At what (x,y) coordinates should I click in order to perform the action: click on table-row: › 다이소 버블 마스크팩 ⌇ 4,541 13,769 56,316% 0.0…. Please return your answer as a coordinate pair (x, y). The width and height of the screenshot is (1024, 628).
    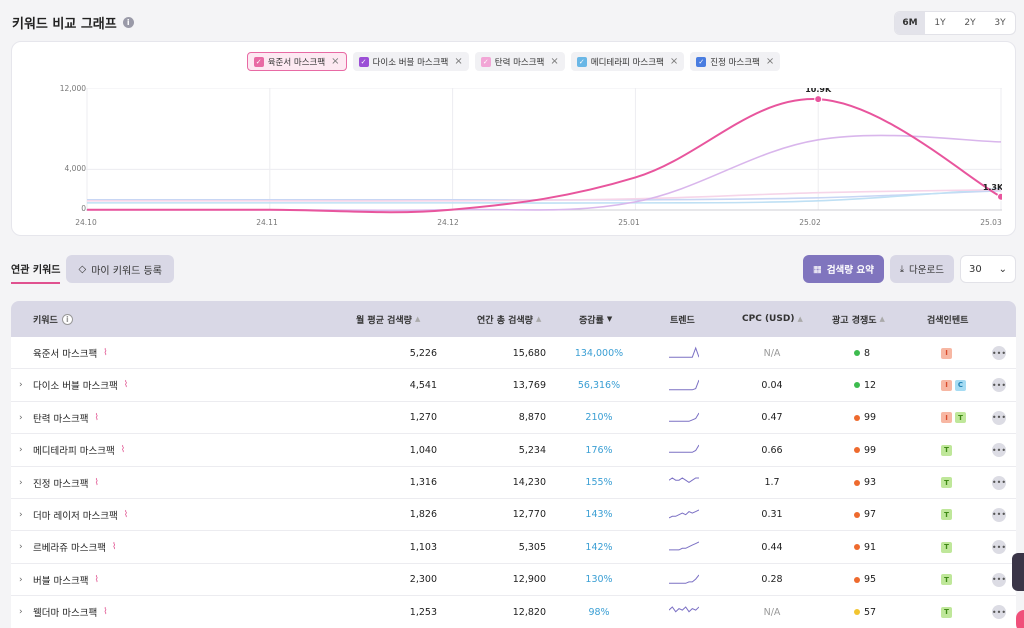
    Looking at the image, I should click on (513, 385).